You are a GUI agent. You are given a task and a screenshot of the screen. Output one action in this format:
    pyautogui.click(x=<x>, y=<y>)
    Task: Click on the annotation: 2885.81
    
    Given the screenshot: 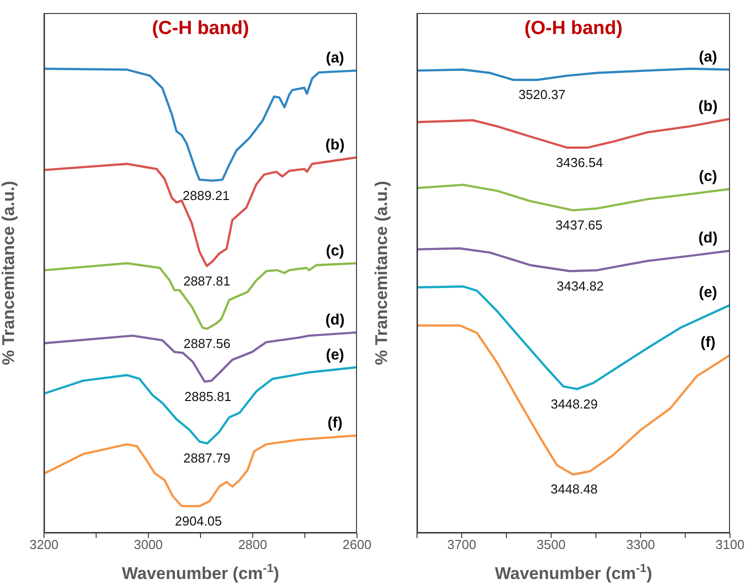 What is the action you would take?
    pyautogui.click(x=208, y=396)
    